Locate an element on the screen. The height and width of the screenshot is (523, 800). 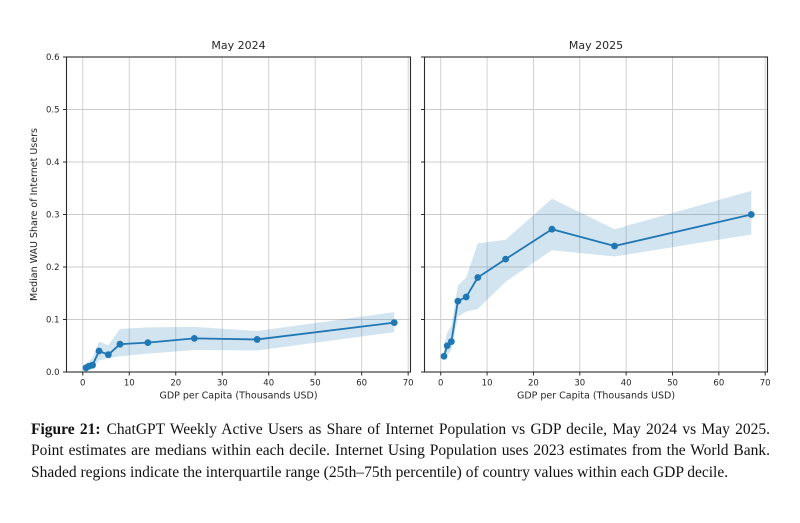
y-tick-label: 0.4 is located at coordinates (53, 163).